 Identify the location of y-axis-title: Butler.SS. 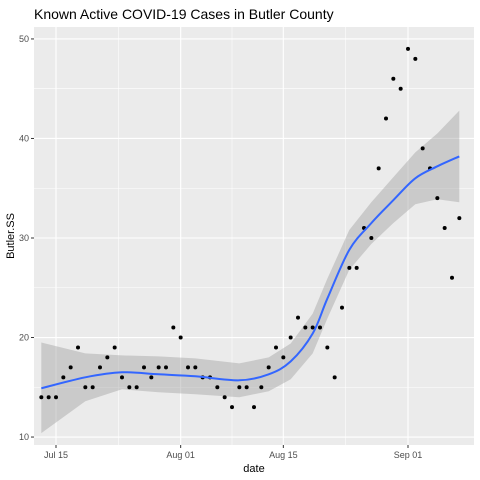
(11, 236).